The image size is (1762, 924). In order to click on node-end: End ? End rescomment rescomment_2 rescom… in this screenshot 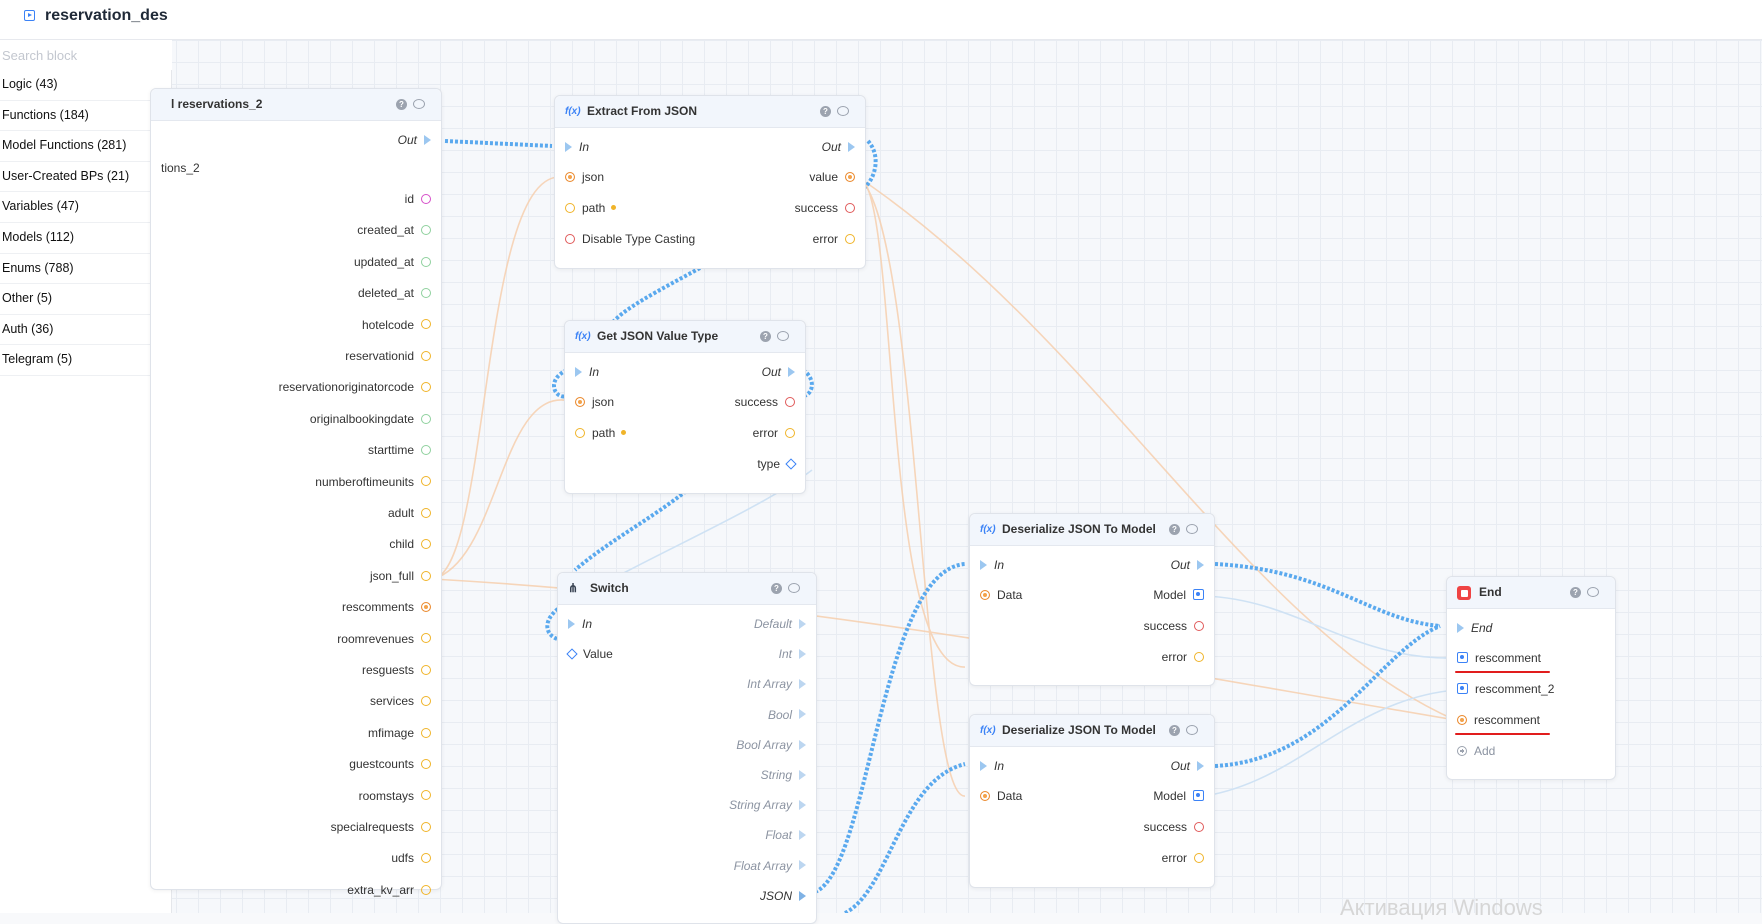, I will do `click(1531, 678)`.